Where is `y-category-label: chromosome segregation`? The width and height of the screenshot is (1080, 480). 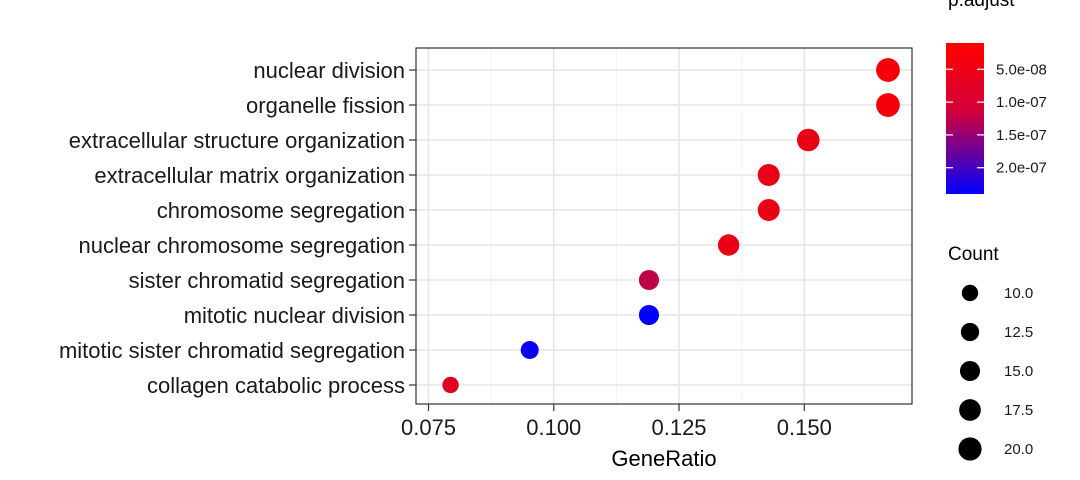 y-category-label: chromosome segregation is located at coordinates (281, 210).